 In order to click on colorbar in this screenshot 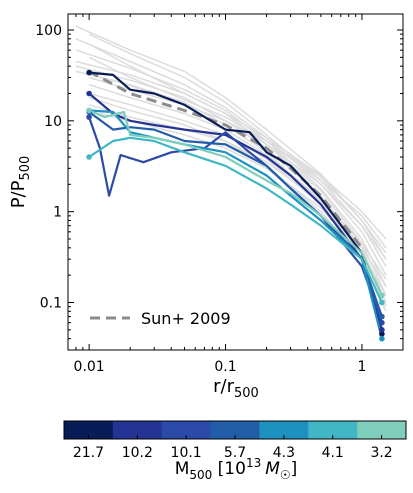, I will do `click(235, 430)`.